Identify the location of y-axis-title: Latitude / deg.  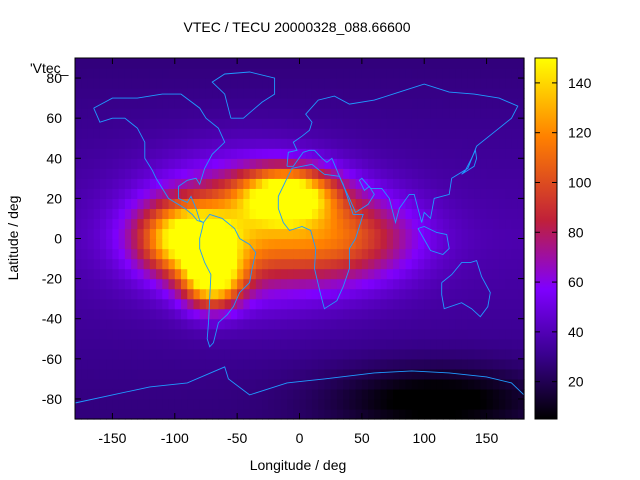
(13, 238).